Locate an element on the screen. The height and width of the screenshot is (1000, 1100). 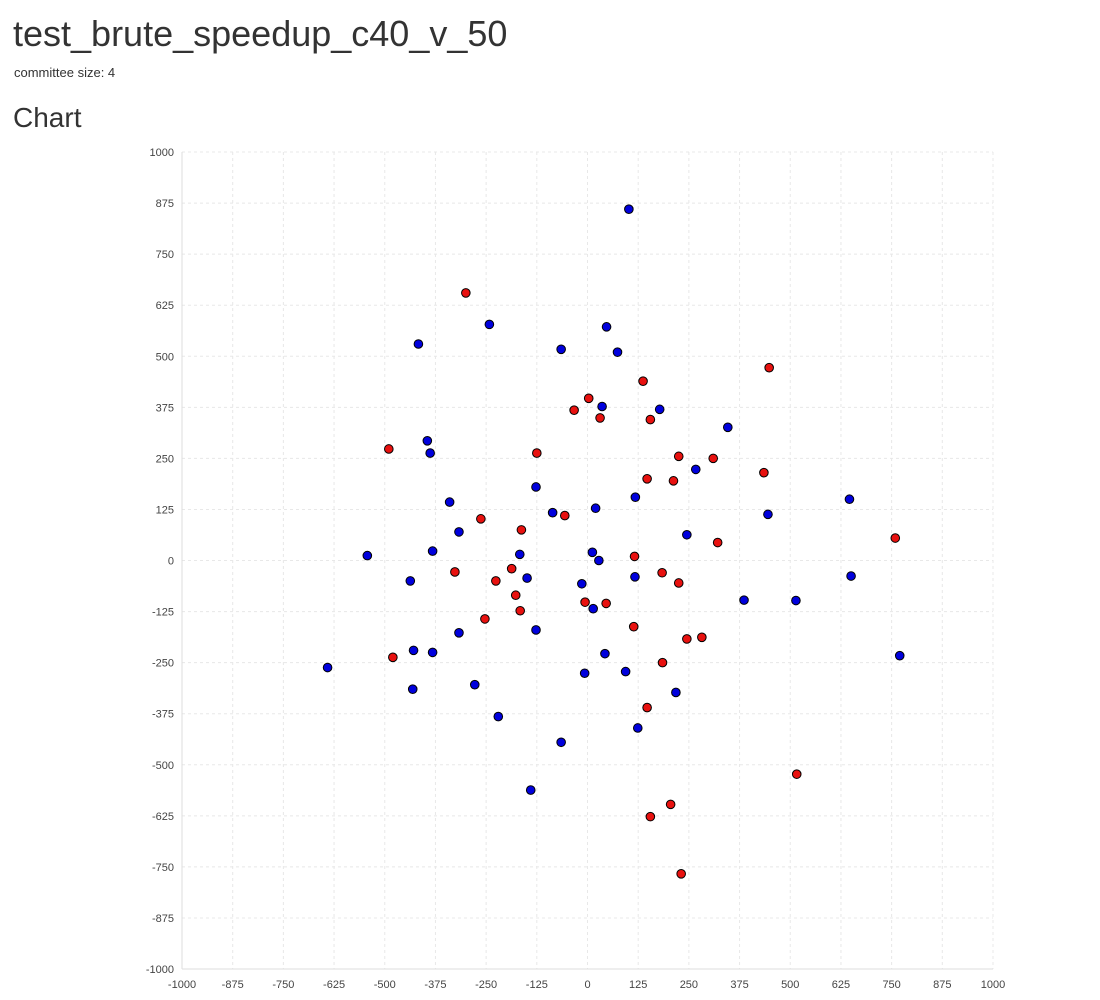
x-tick-label: -625 is located at coordinates (334, 985).